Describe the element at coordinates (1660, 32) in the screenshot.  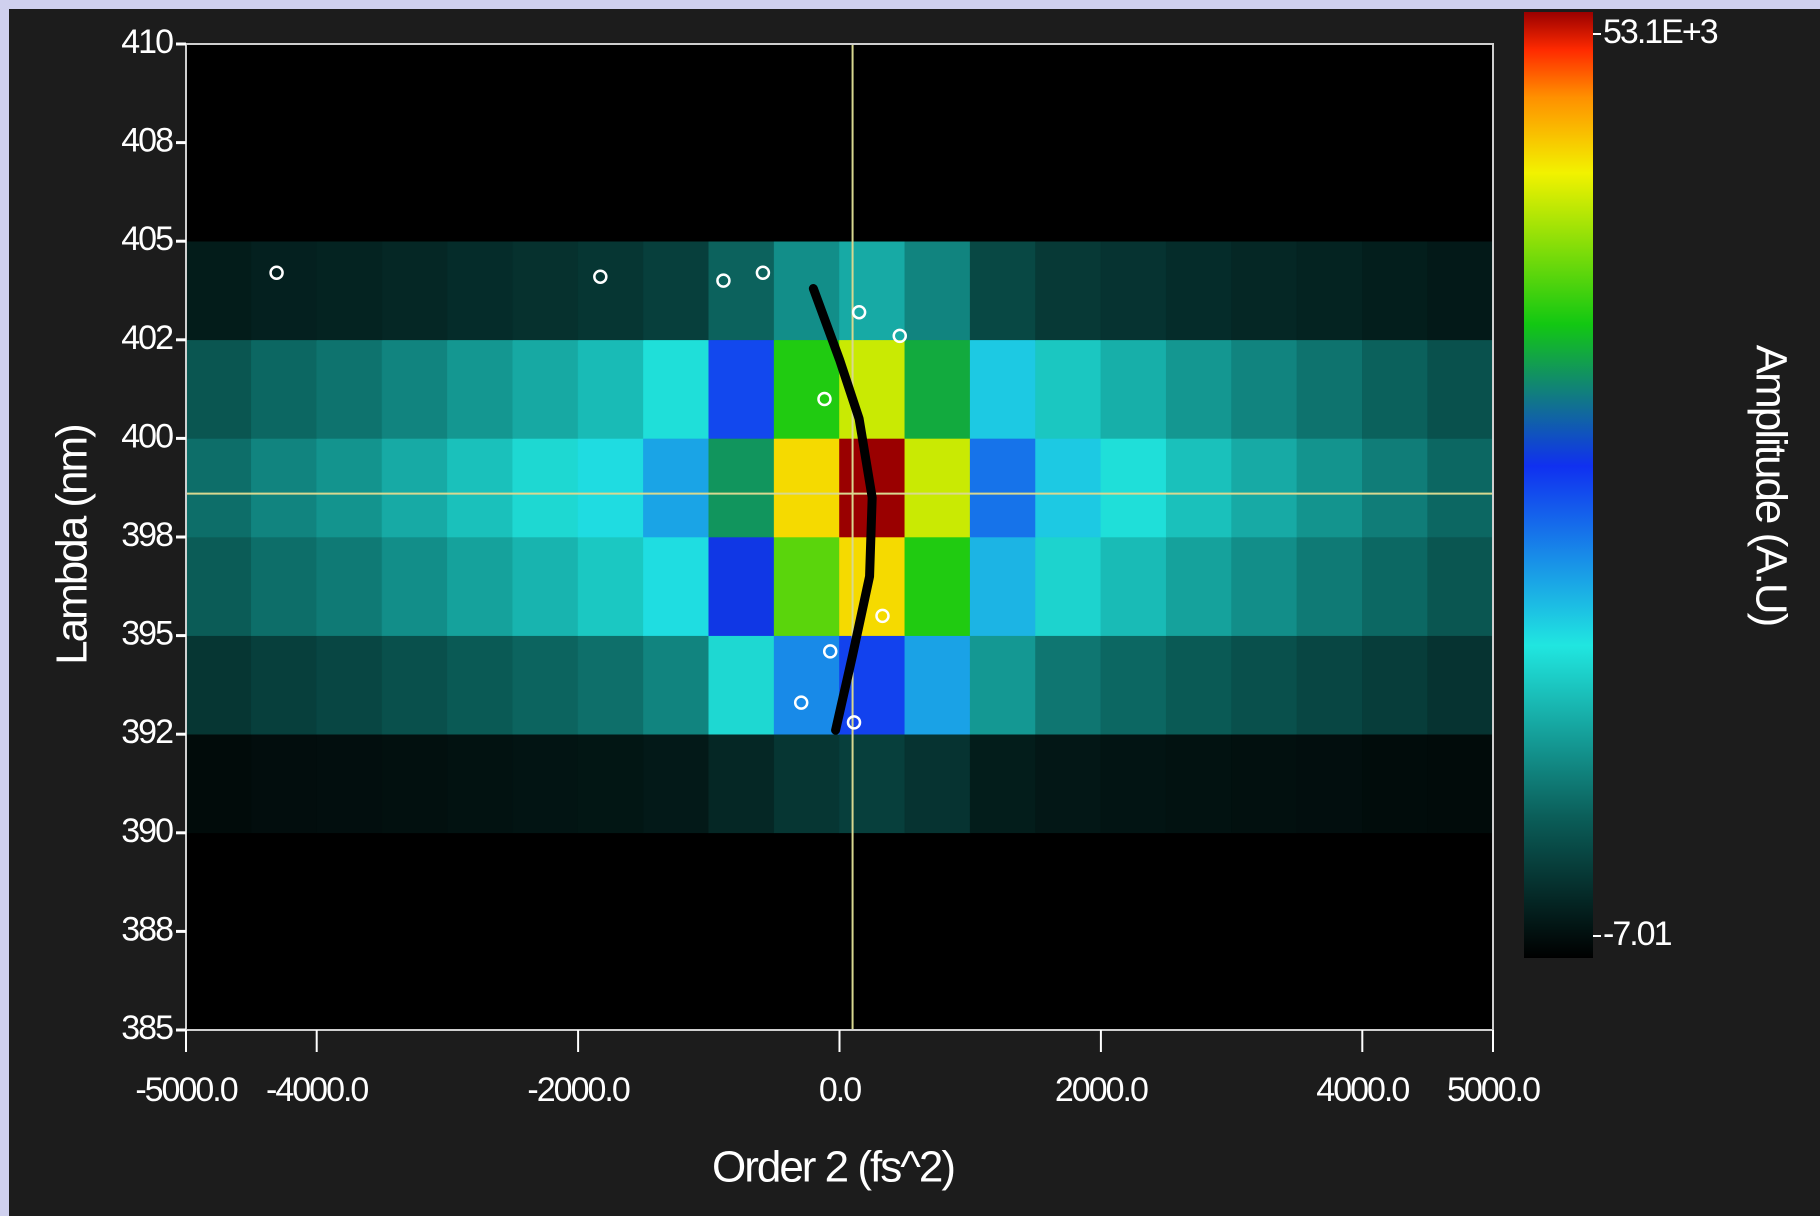
I see `colorbar-tick-label: 53.1E+3` at that location.